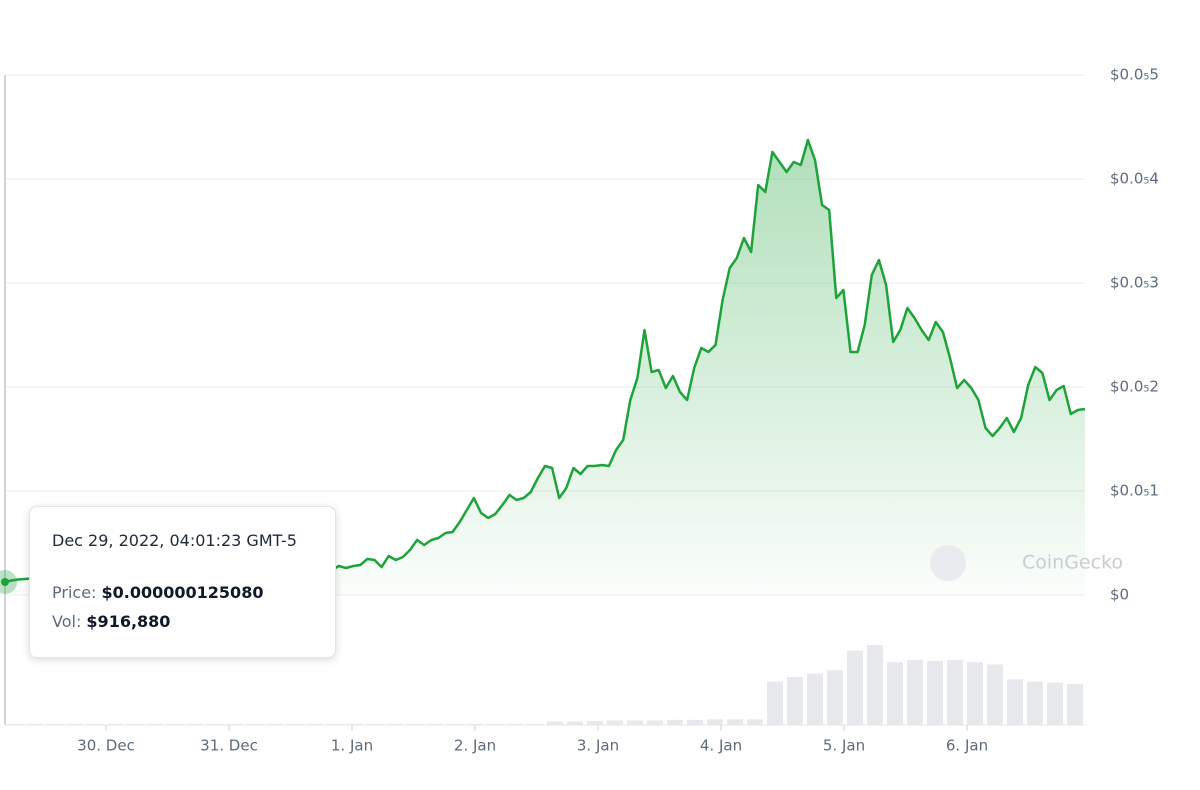  Describe the element at coordinates (67, 621) in the screenshot. I see `vol-label: Vol:` at that location.